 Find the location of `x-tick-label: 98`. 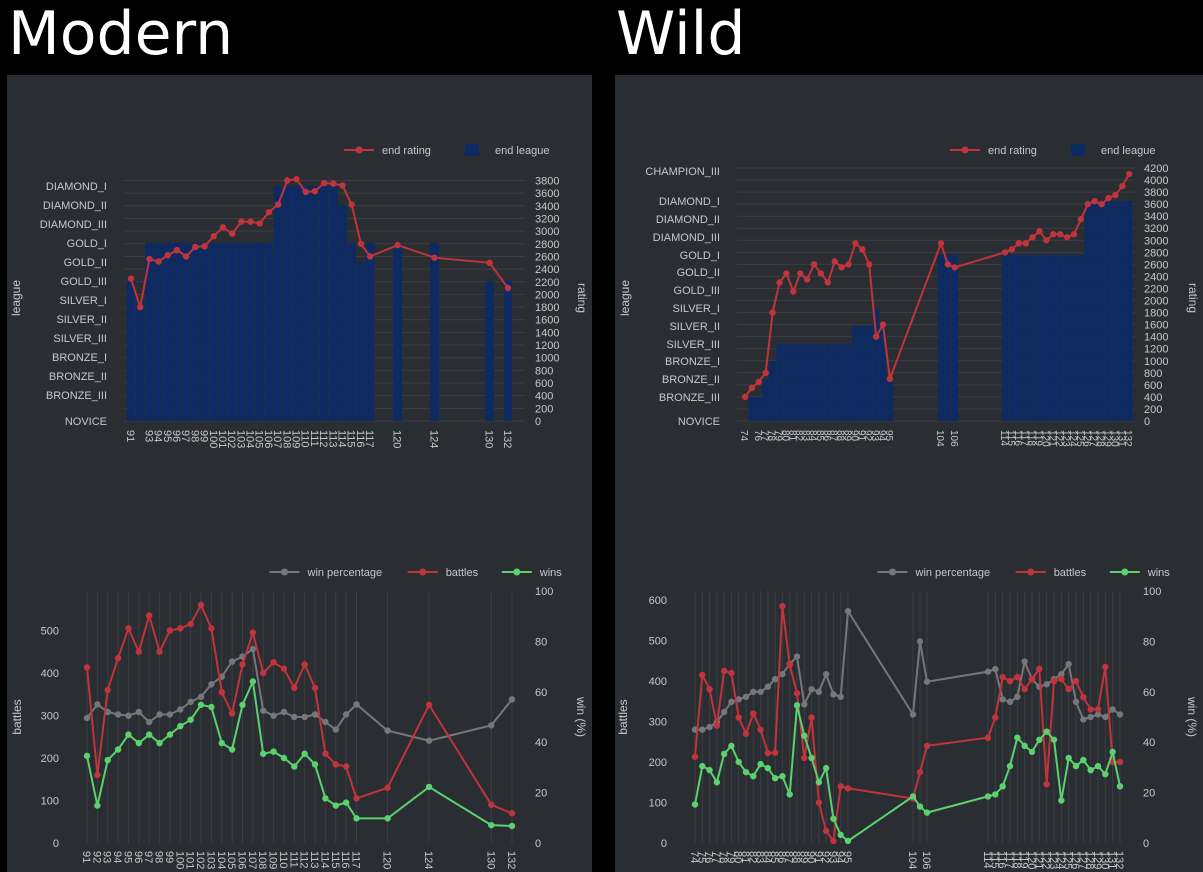

x-tick-label: 98 is located at coordinates (194, 436).